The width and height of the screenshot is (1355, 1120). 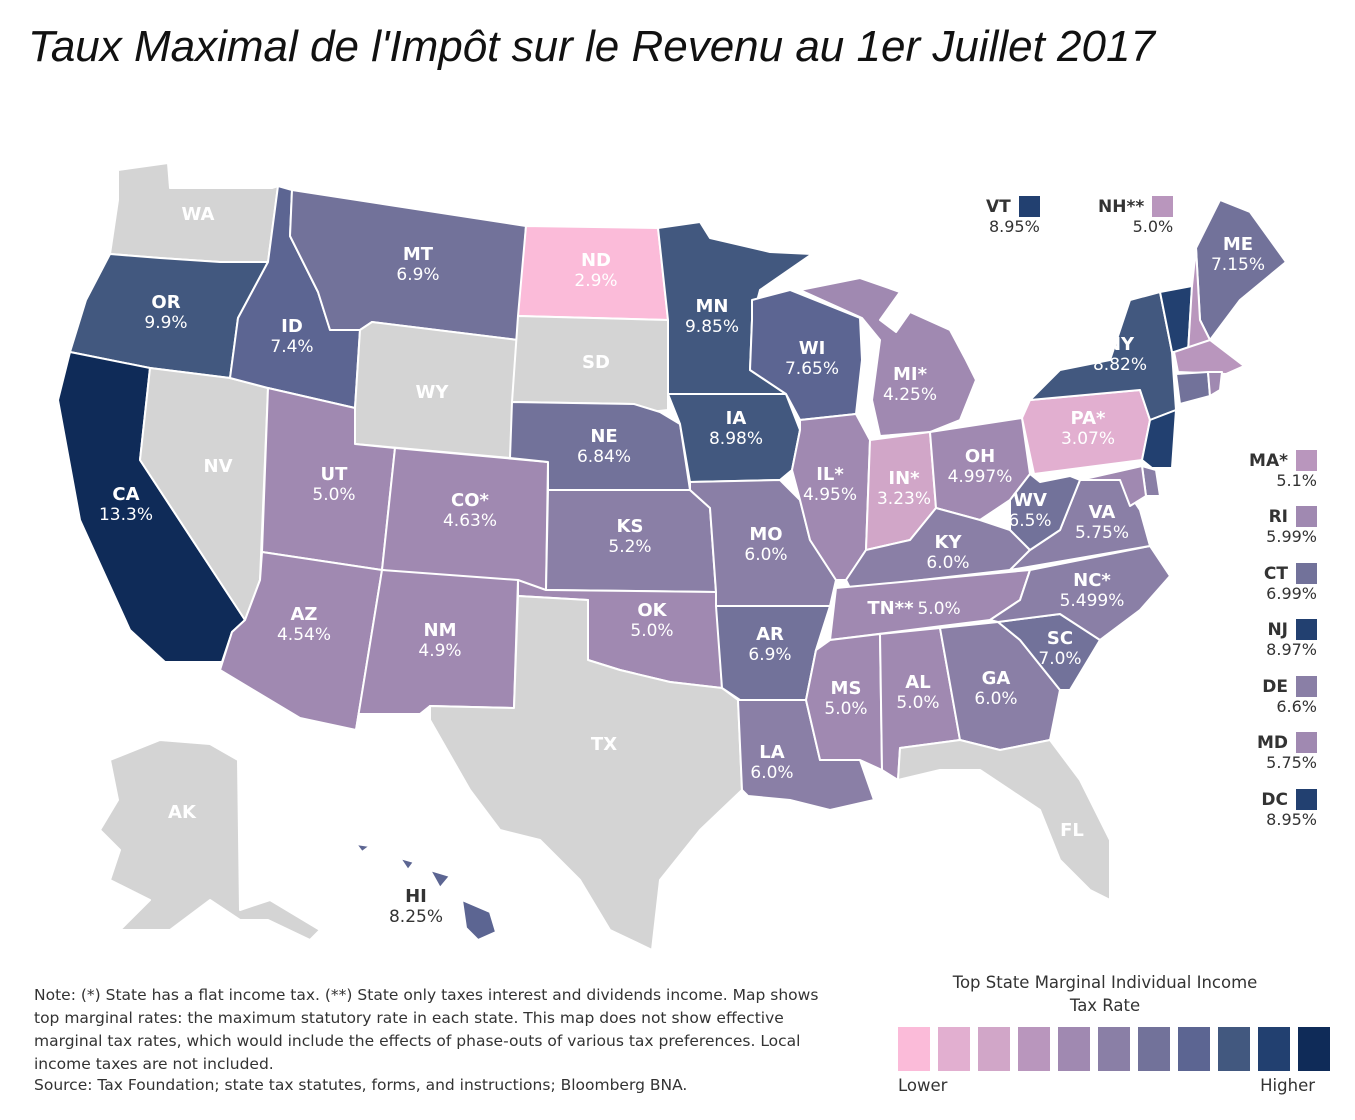 I want to click on callout-NH-swatch, so click(x=1163, y=206).